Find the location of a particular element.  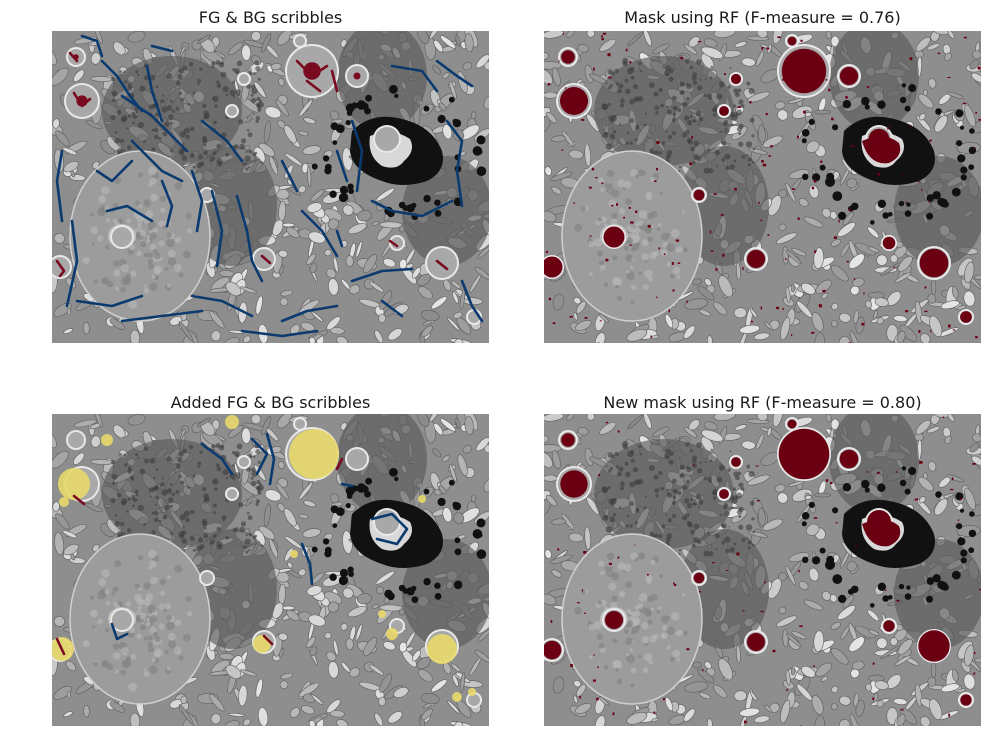

panel-title: Mask using RF (F-measure = 0.76) is located at coordinates (762, 17).